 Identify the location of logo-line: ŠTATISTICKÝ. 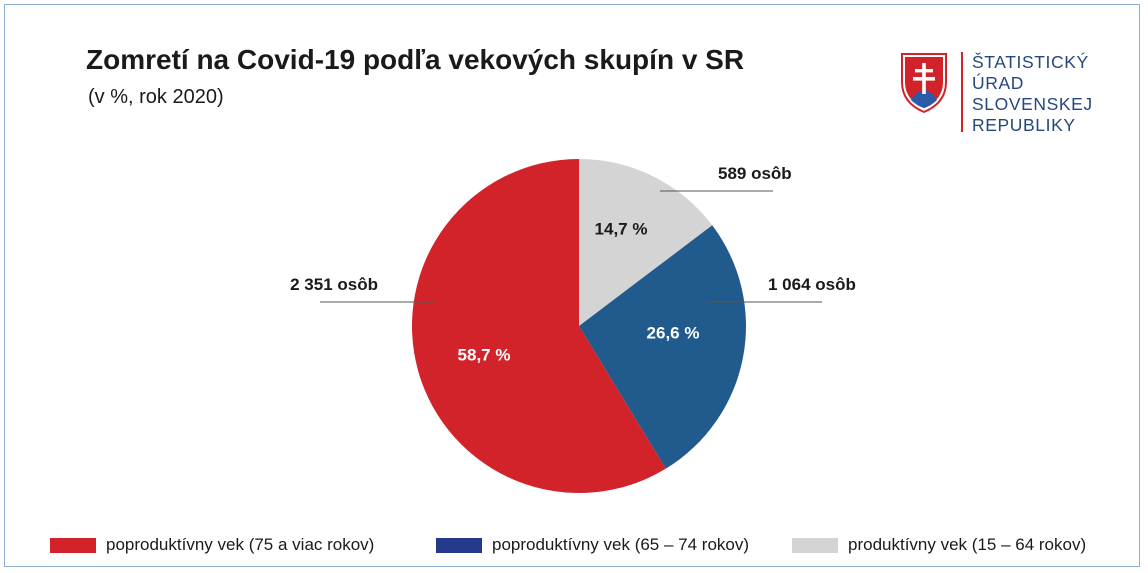
(1030, 62).